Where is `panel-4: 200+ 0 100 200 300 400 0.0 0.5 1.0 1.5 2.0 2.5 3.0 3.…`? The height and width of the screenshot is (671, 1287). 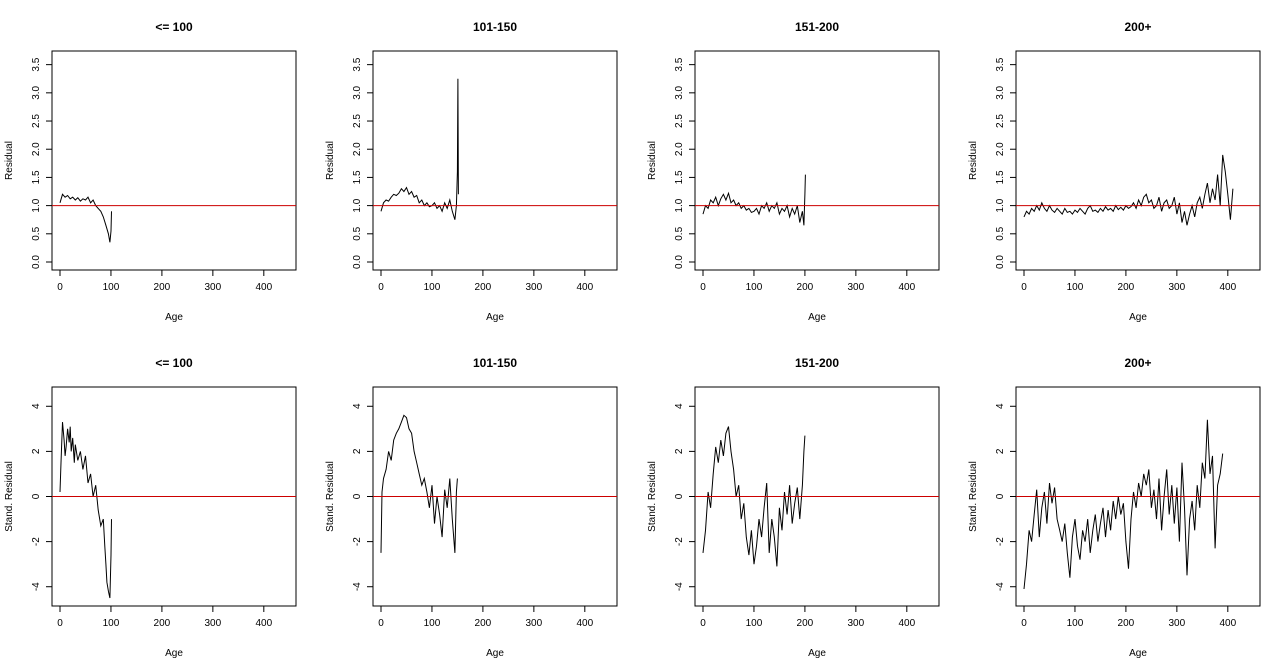
panel-4: 200+ 0 100 200 300 400 0.0 0.5 1.0 1.5 2.0 2.5 3.0 3.… is located at coordinates (1114, 171).